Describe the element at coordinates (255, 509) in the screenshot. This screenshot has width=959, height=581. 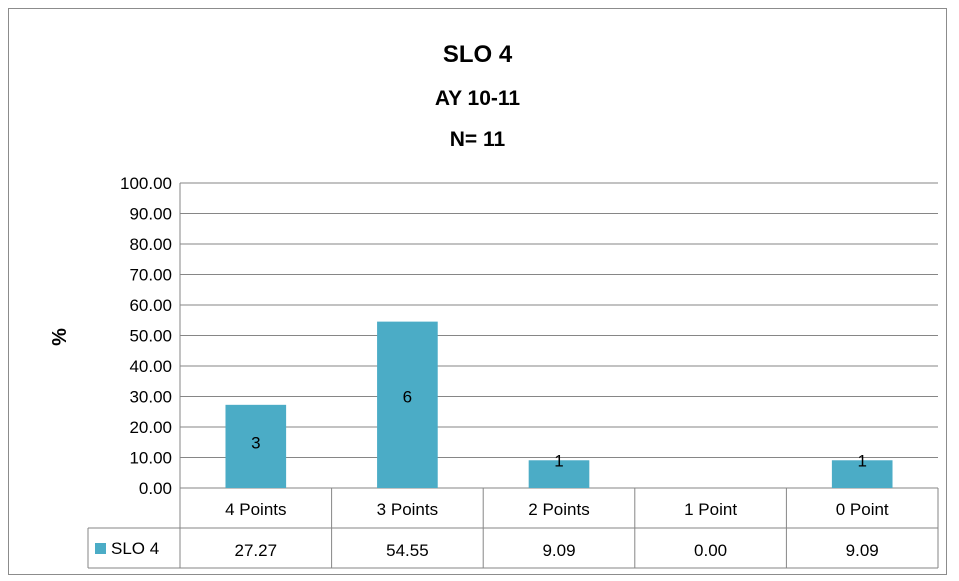
I see `x-category-label: 4 Points` at that location.